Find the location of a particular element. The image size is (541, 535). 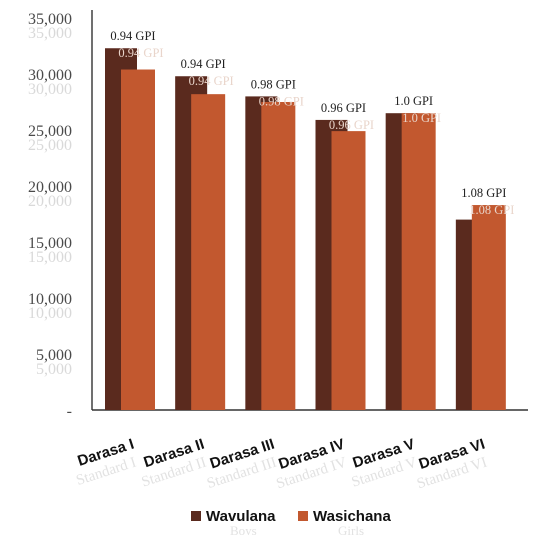

legend-label-wasichana: Wasichana is located at coordinates (352, 516).